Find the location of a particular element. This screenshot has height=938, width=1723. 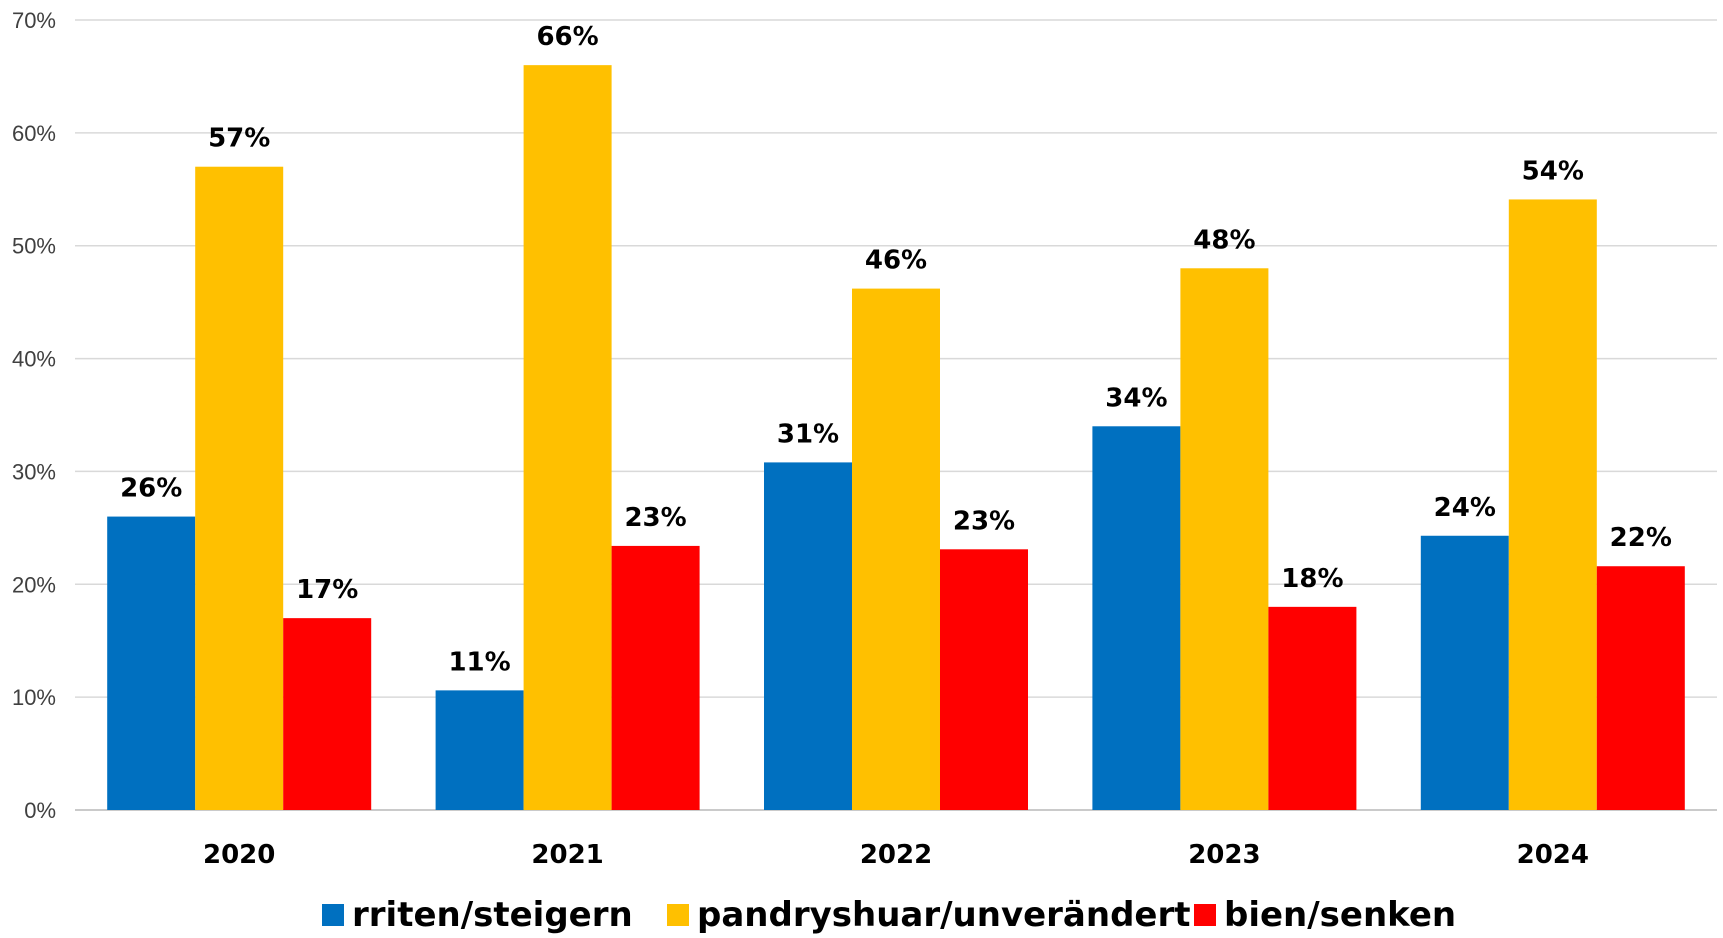

data-label-rriten/steigern-2023: 34% is located at coordinates (1136, 398).